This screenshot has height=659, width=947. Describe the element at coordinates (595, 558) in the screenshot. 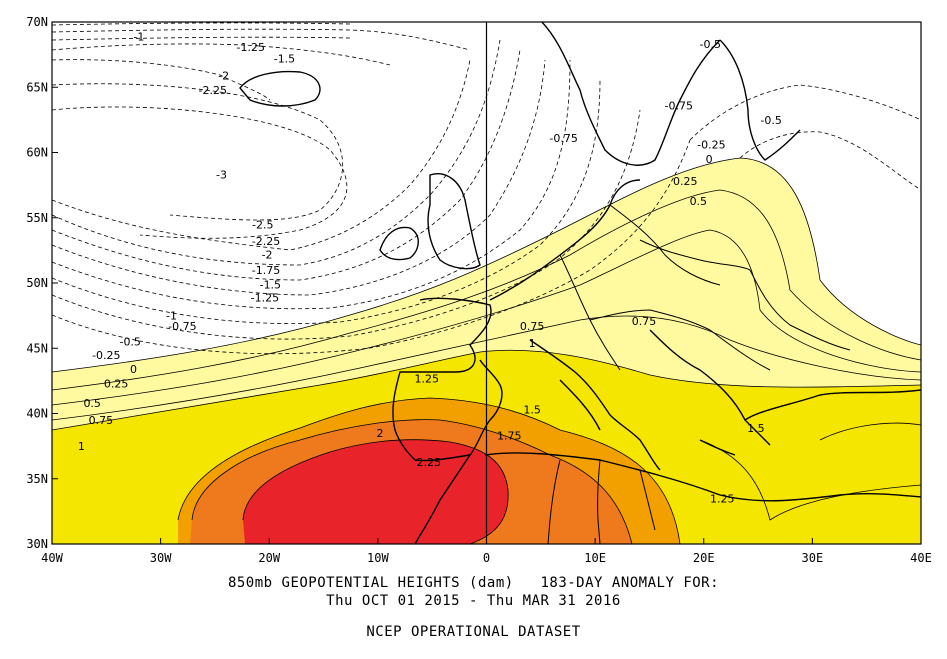

I see `x-tick-label: 10E` at that location.